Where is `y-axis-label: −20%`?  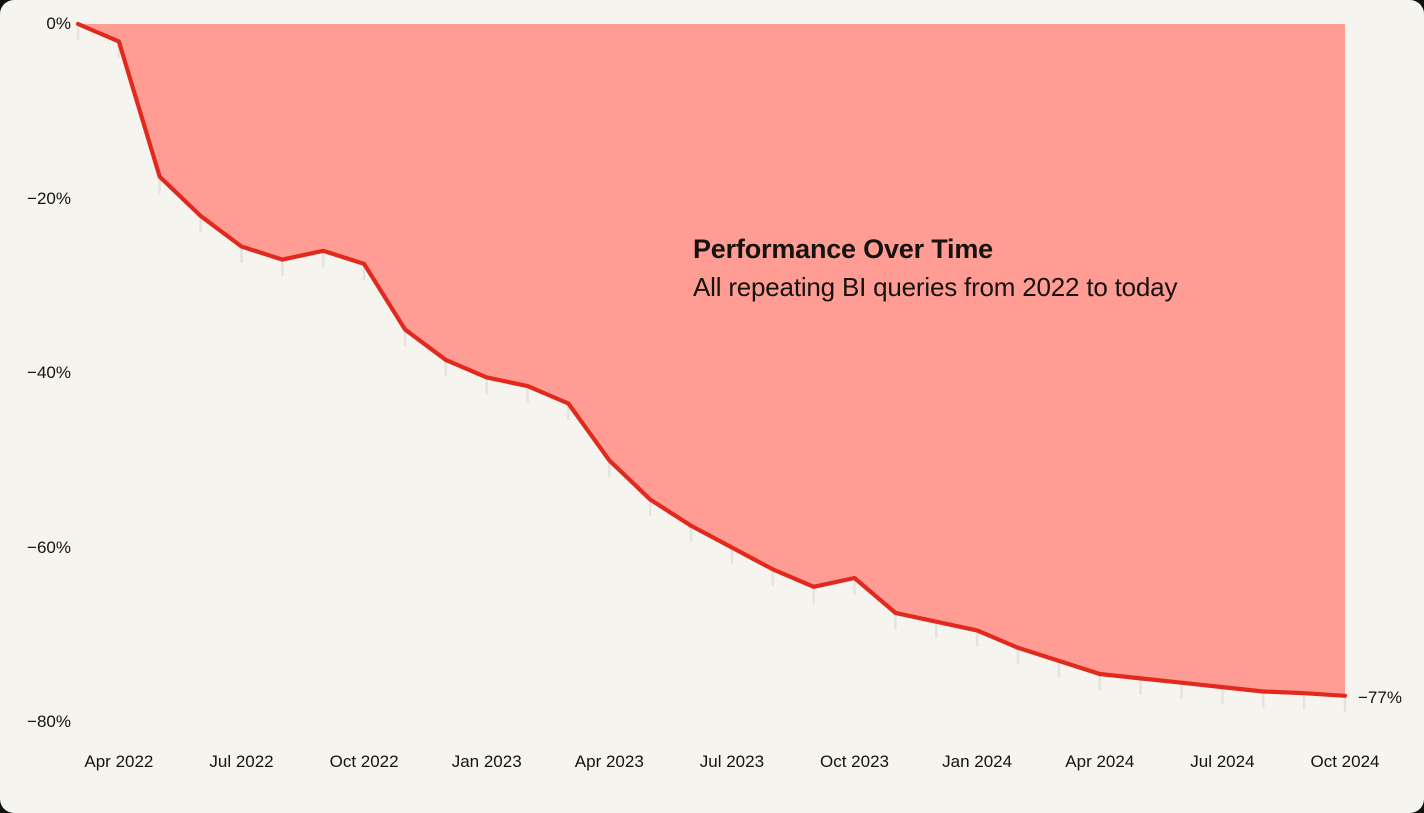 y-axis-label: −20% is located at coordinates (49, 198).